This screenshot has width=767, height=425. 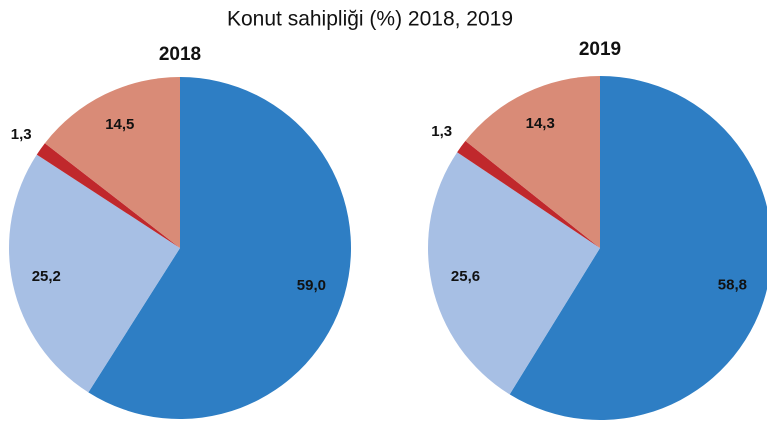 What do you see at coordinates (732, 285) in the screenshot?
I see `data-label: 58,8` at bounding box center [732, 285].